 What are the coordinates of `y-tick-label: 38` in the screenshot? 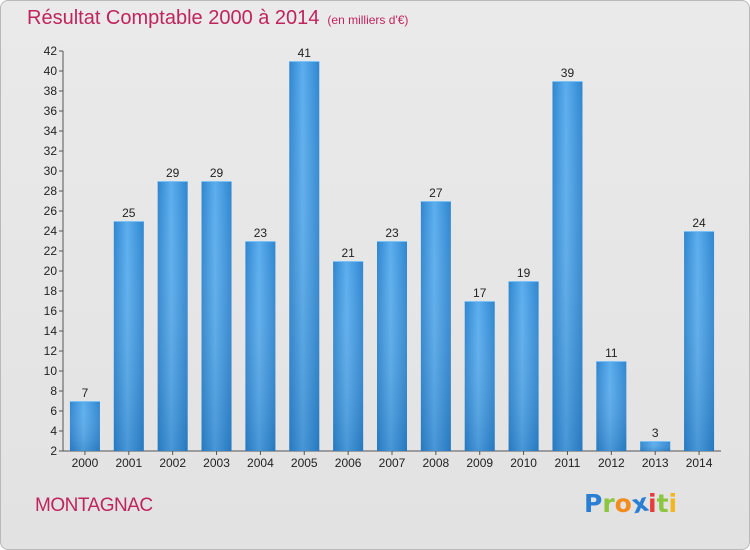 It's located at (51, 91).